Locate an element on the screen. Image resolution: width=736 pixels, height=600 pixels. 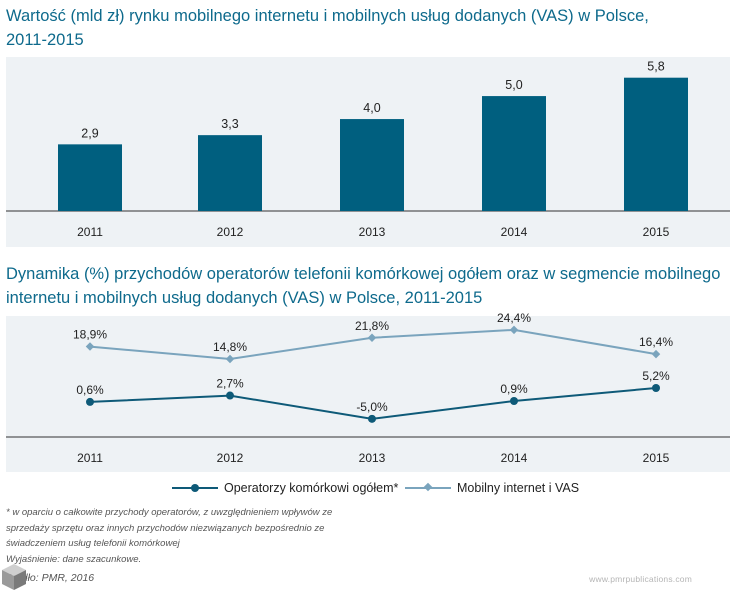
point-mobile-internet-2012 is located at coordinates (230, 359).